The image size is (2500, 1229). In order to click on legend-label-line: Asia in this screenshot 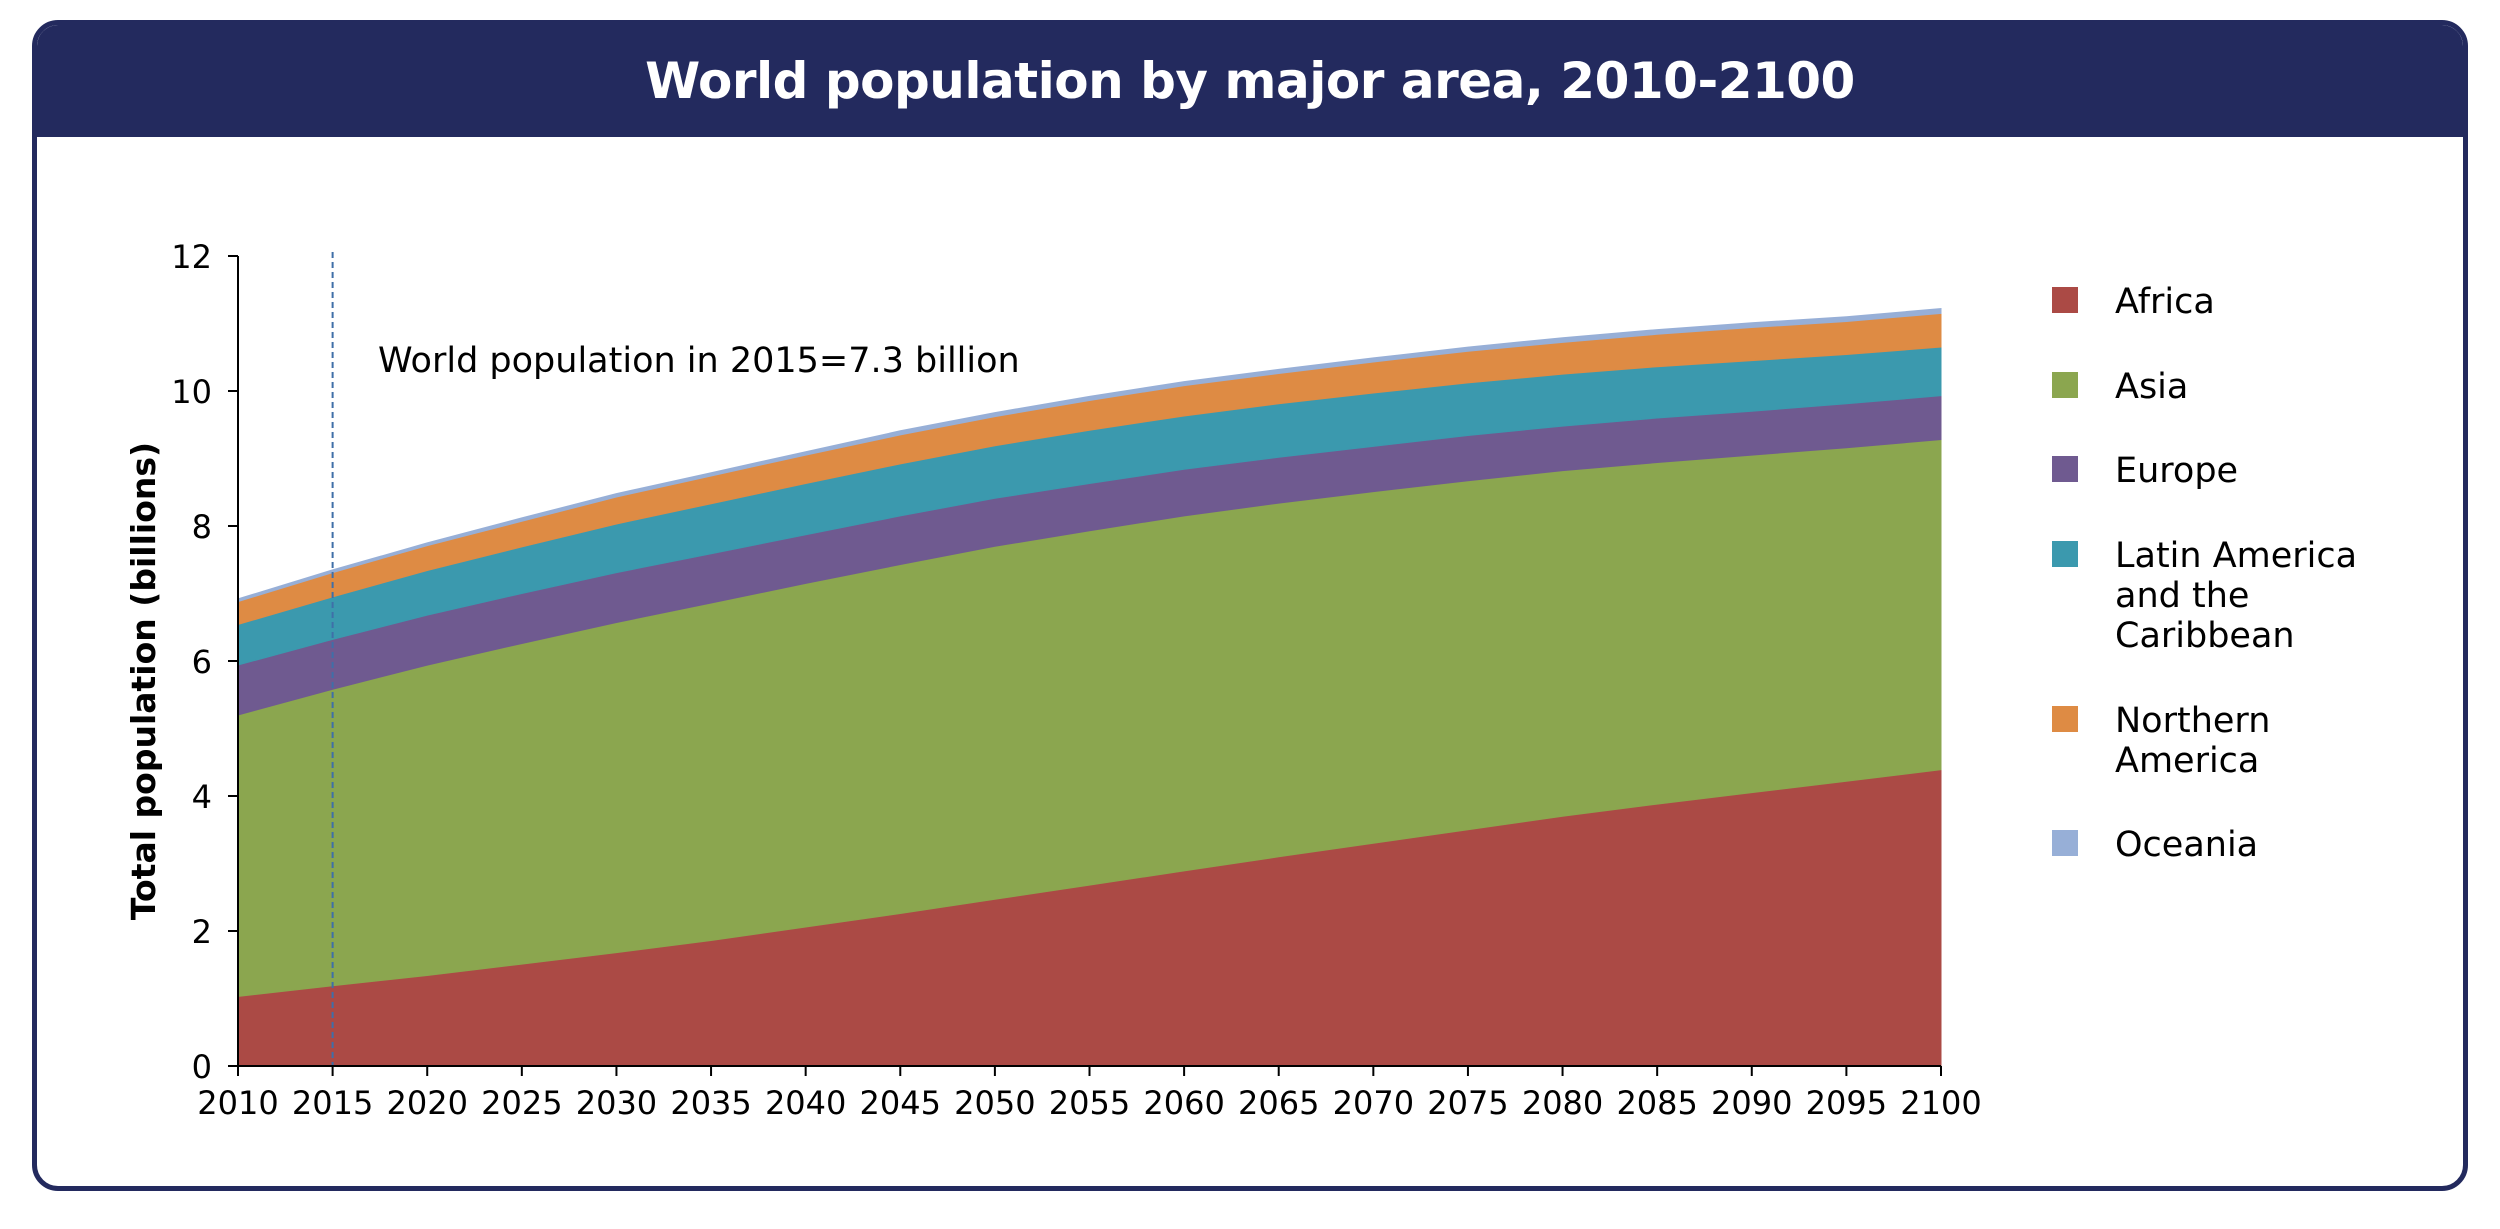, I will do `click(2151, 387)`.